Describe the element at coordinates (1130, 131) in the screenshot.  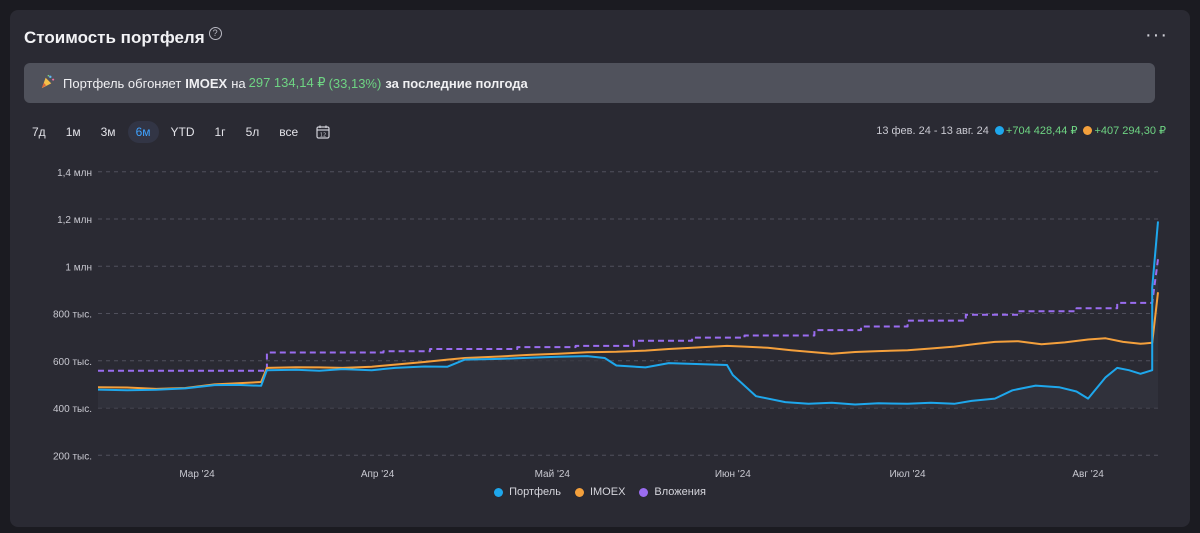
I see `imoex-change: +407 294,30 ₽` at that location.